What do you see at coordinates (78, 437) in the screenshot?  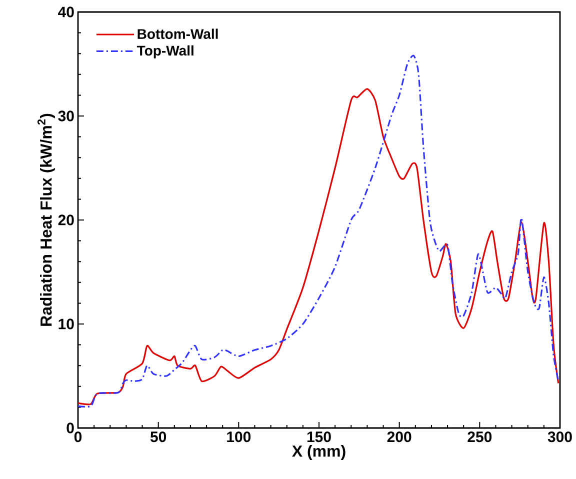 I see `x-tick-label: 0` at bounding box center [78, 437].